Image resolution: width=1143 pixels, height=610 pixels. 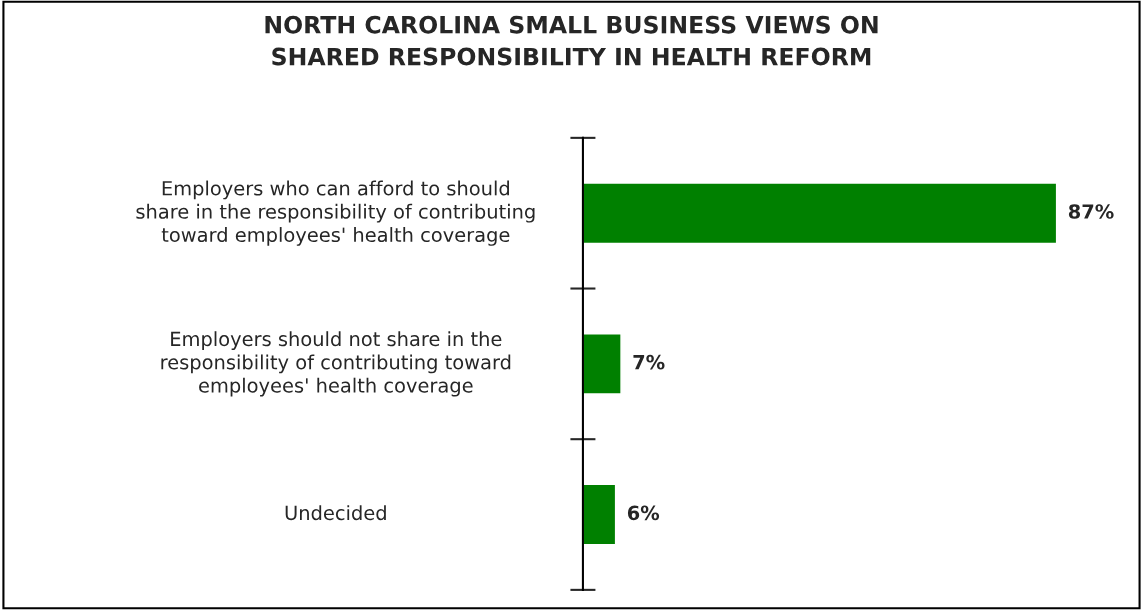 What do you see at coordinates (649, 362) in the screenshot?
I see `data-label: 7%` at bounding box center [649, 362].